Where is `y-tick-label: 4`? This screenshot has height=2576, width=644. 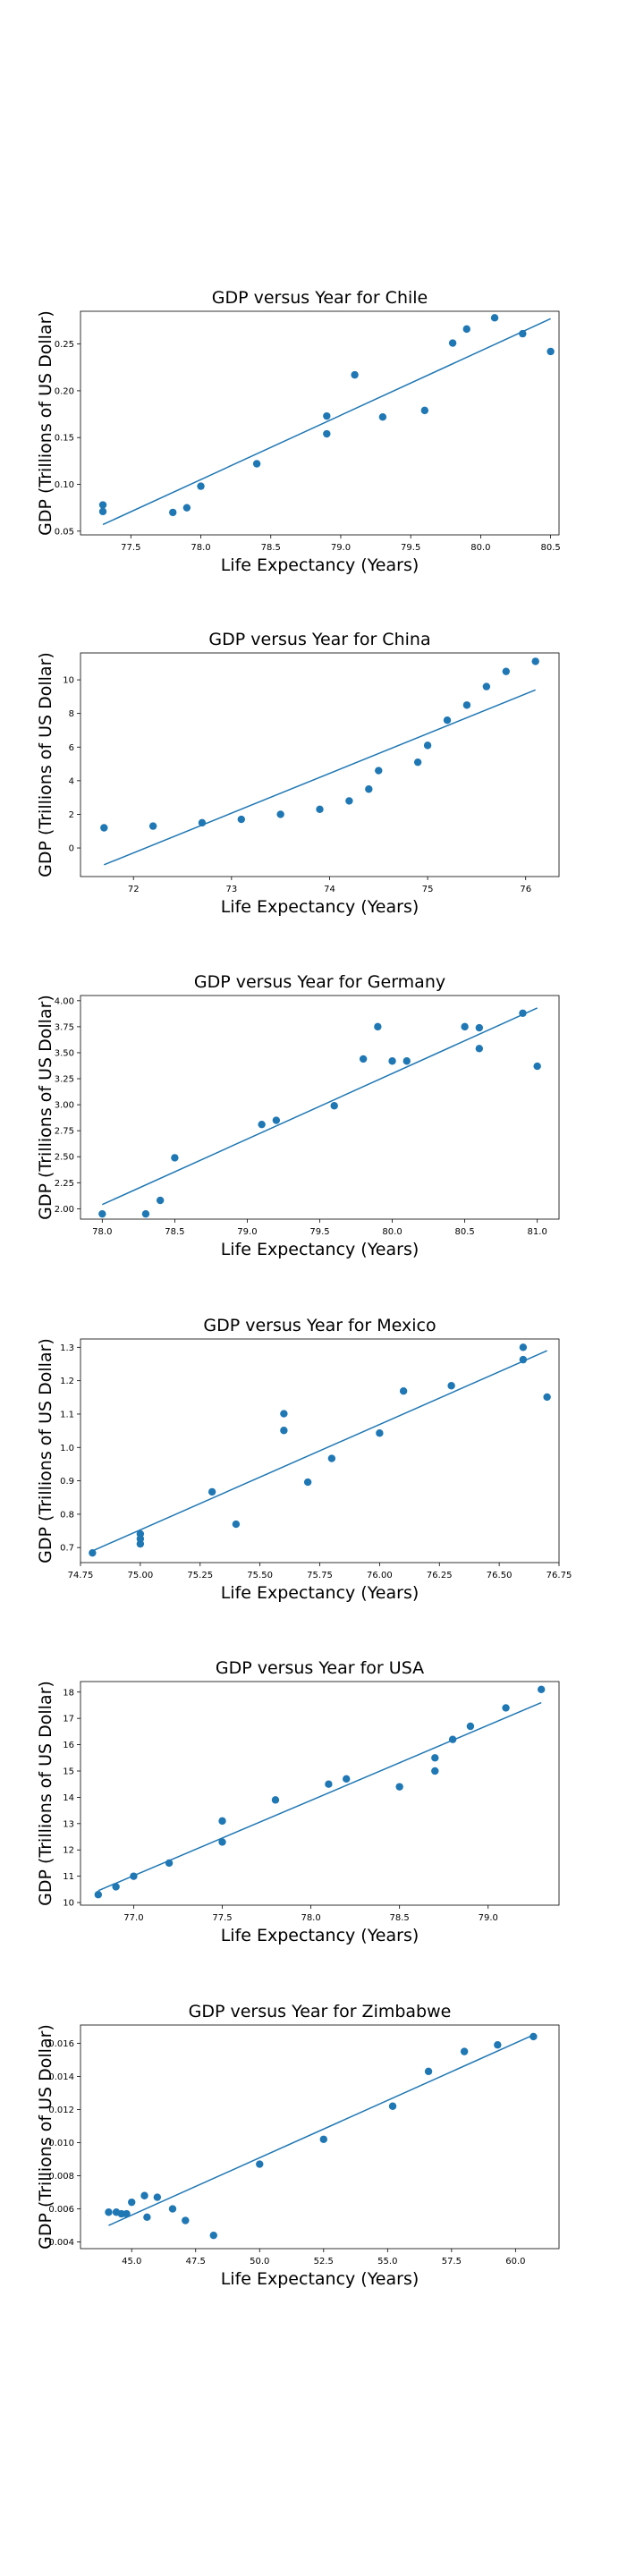 y-tick-label: 4 is located at coordinates (71, 781).